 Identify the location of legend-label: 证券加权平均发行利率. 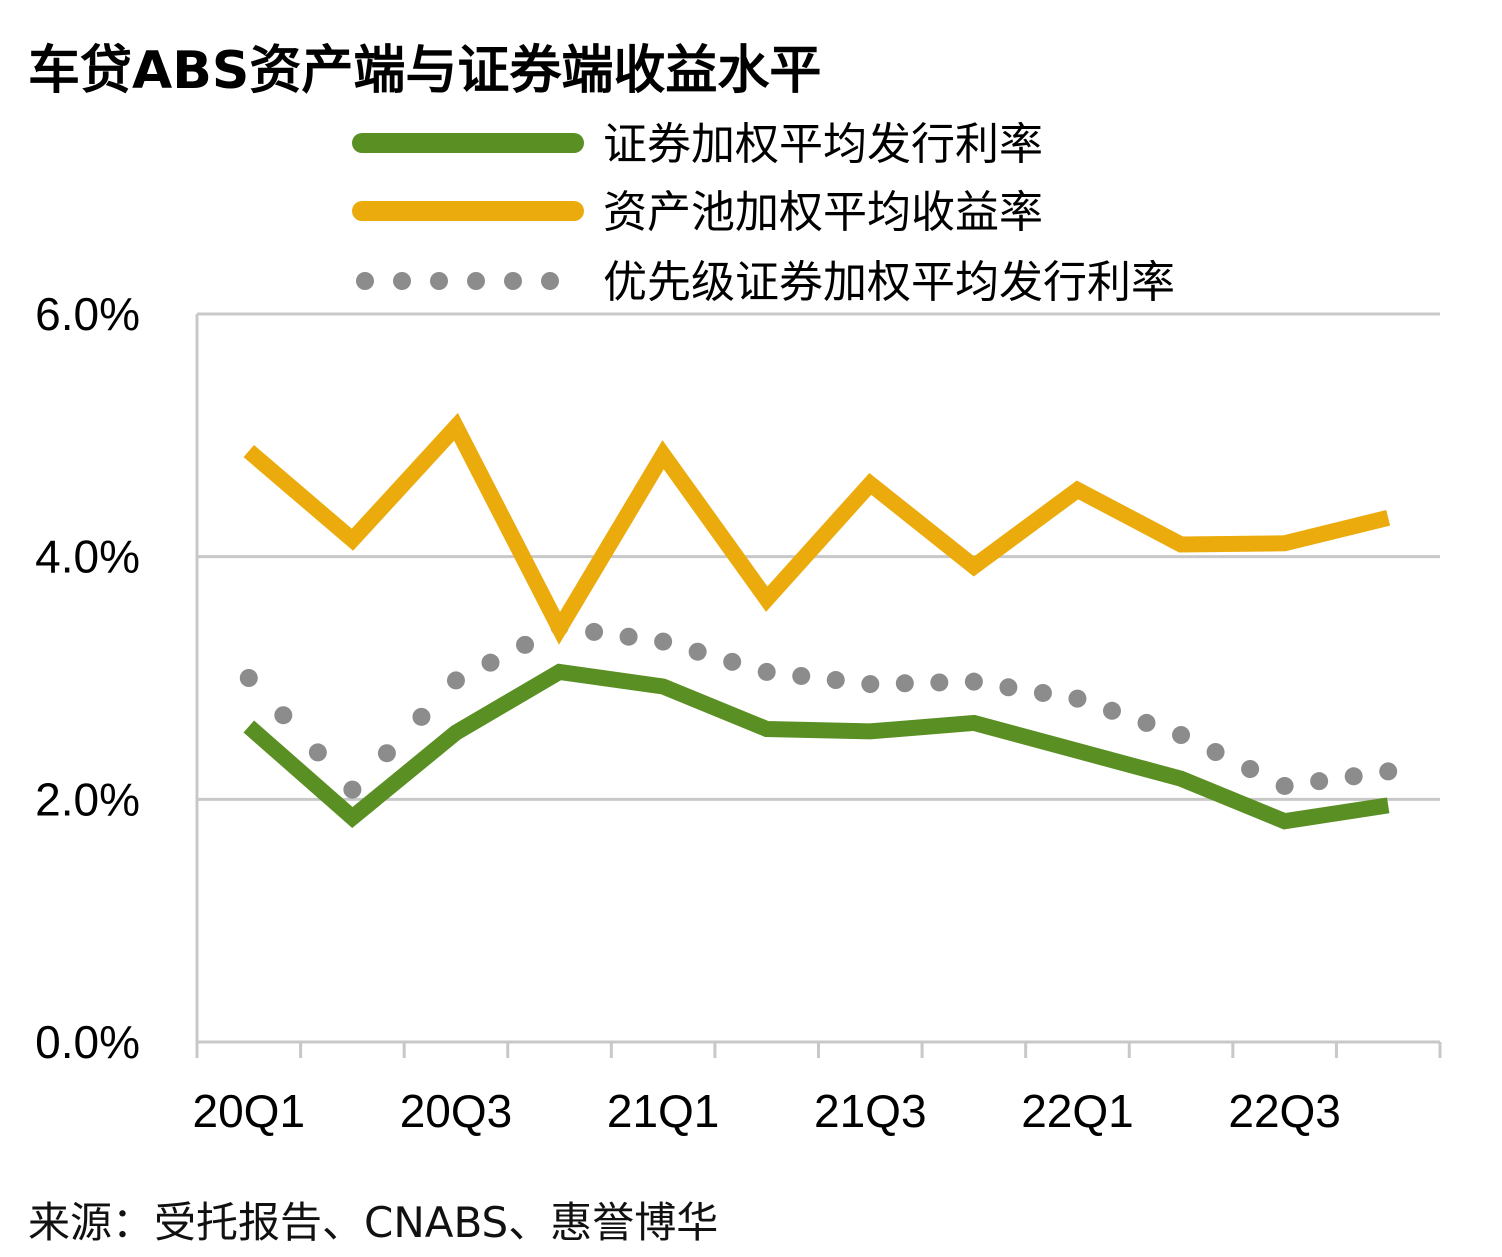
(823, 144).